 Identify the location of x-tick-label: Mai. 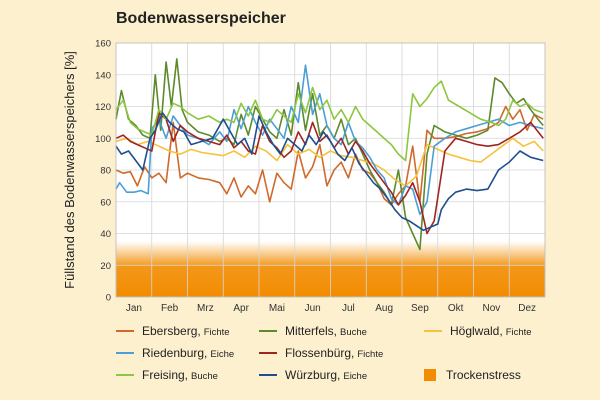
(277, 308).